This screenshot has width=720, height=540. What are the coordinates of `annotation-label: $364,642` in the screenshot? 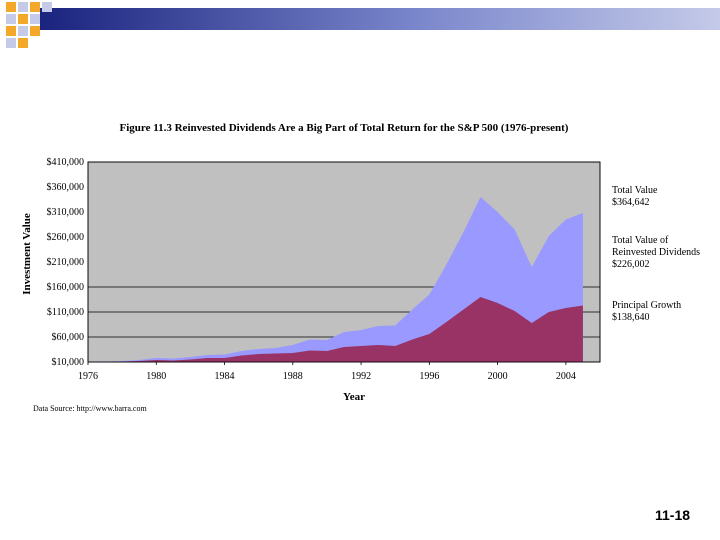 It's located at (631, 202).